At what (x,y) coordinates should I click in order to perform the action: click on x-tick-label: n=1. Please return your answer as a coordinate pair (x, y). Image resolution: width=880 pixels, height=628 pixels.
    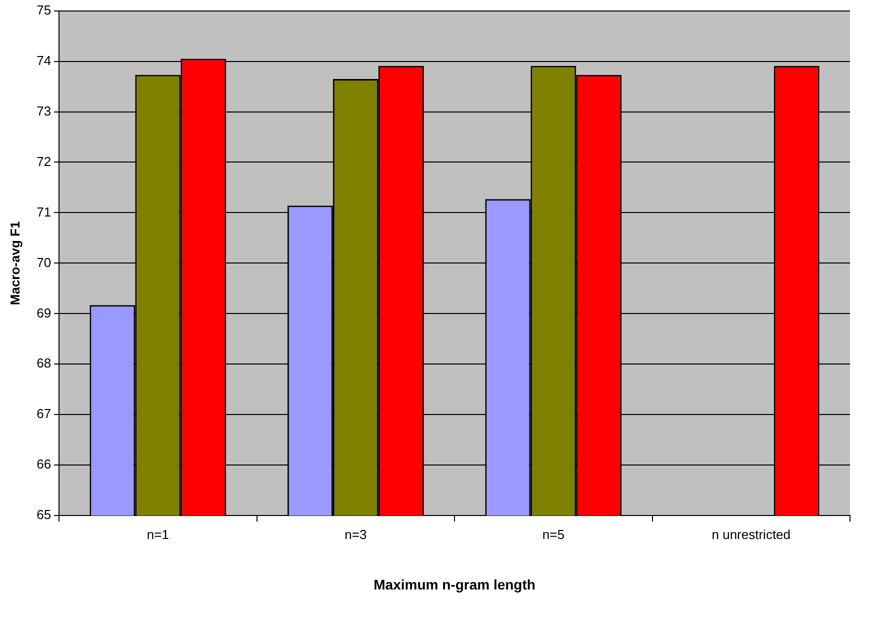
    Looking at the image, I should click on (157, 534).